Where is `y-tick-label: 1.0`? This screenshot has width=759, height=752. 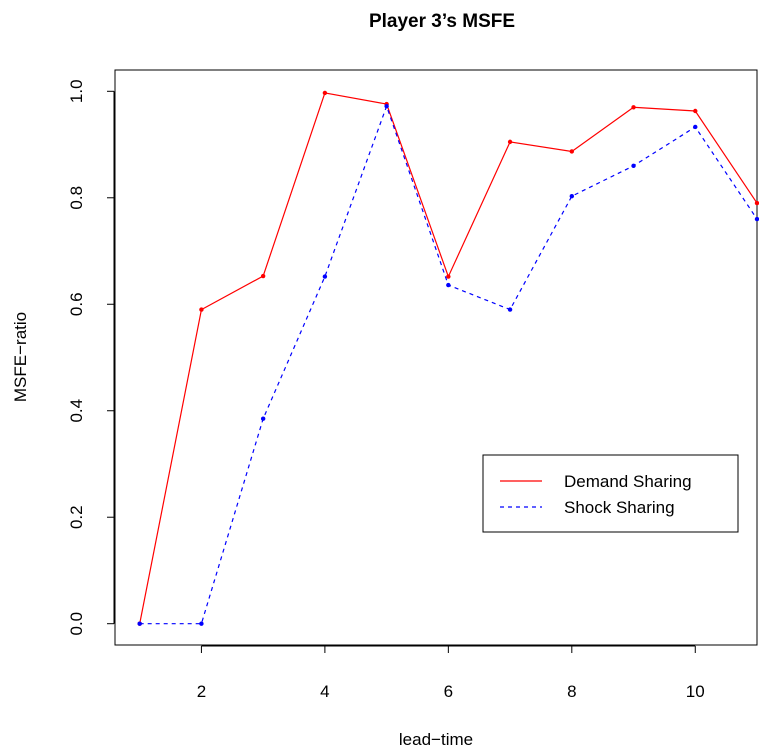 y-tick-label: 1.0 is located at coordinates (76, 91).